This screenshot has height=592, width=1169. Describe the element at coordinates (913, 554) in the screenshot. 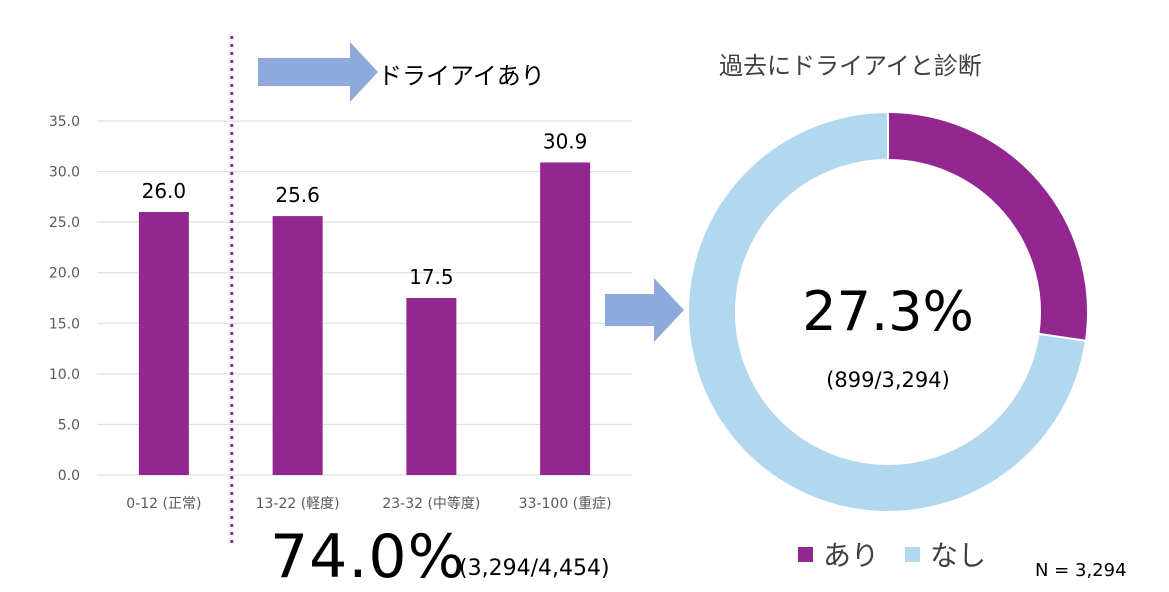

I see `legend-swatch-nashi` at that location.